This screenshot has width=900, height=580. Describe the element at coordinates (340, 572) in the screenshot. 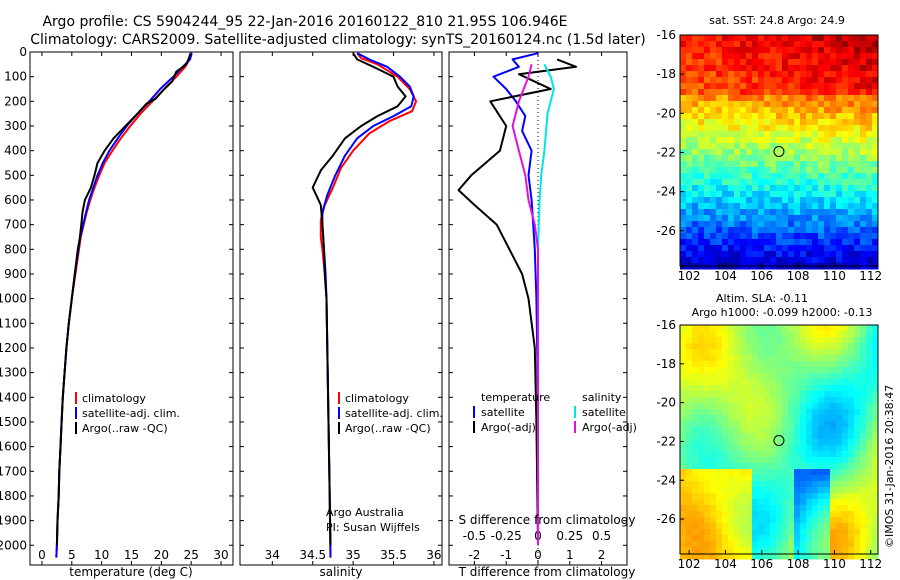

I see `salinity-x-label: salinity` at that location.